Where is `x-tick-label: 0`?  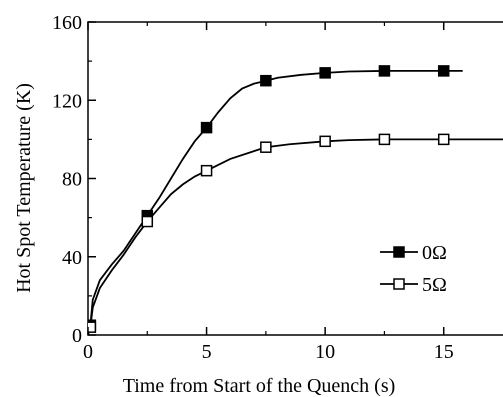
x-tick-label: 0 is located at coordinates (88, 352).